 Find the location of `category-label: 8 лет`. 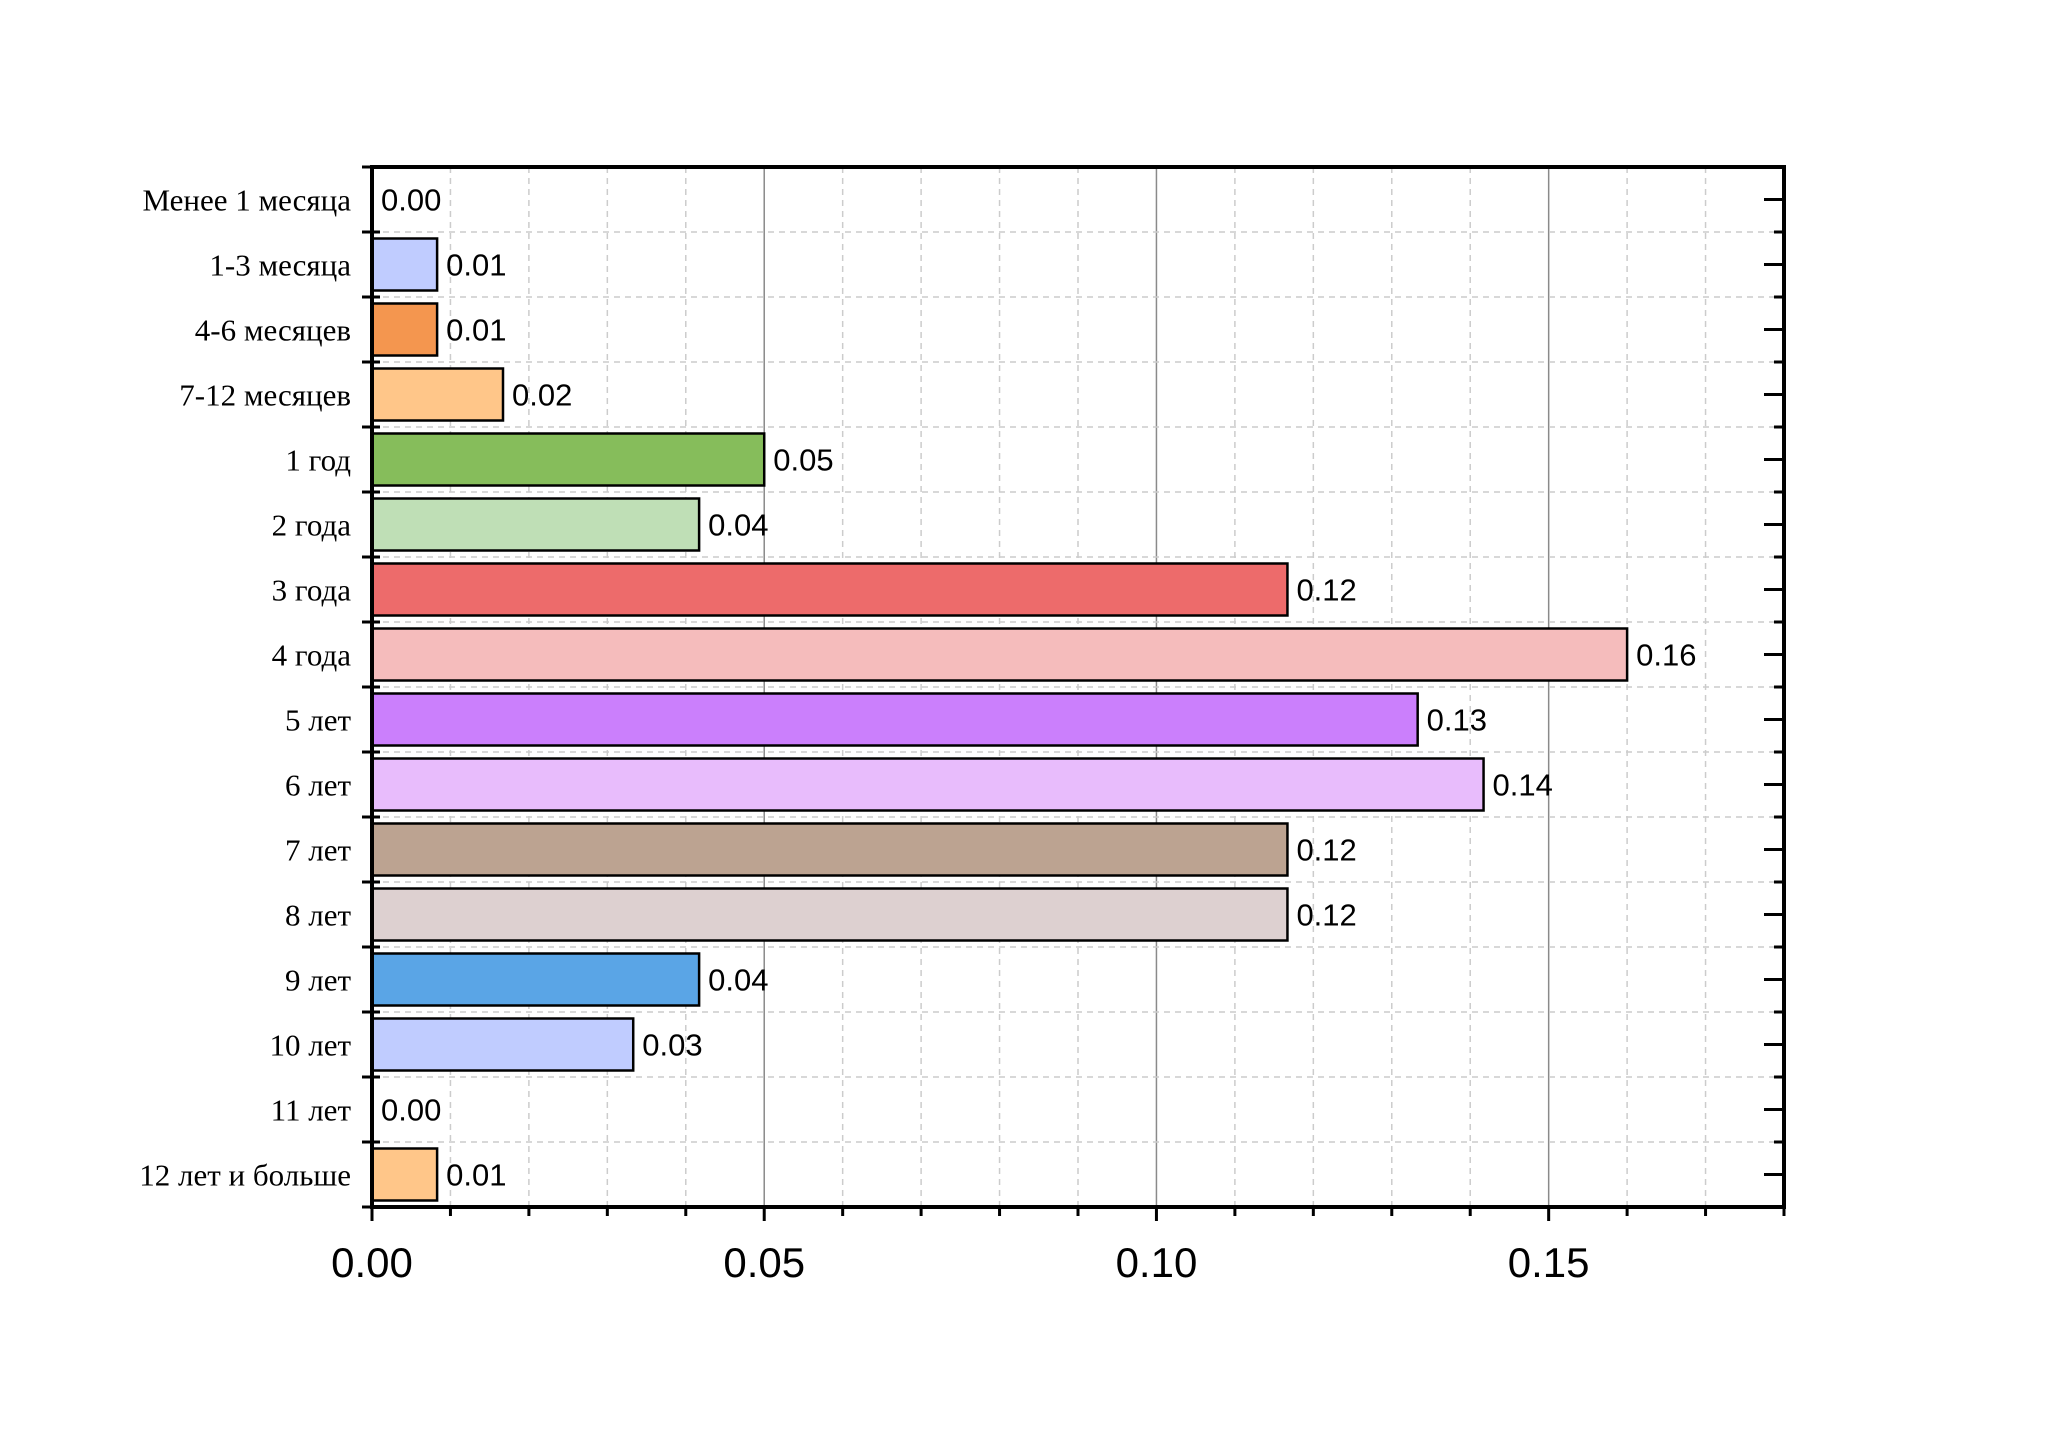

category-label: 8 лет is located at coordinates (318, 915).